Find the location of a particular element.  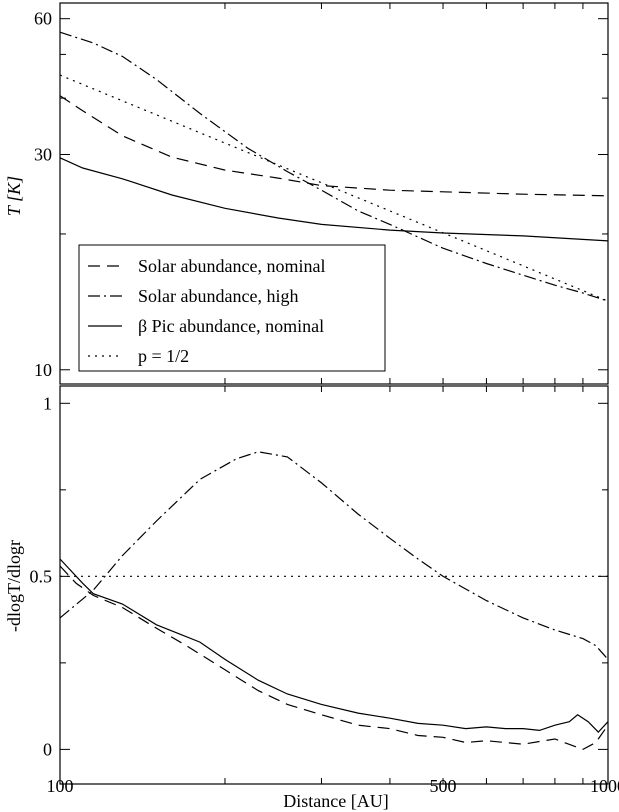

y-tick-label: 0.5 is located at coordinates (41, 576).